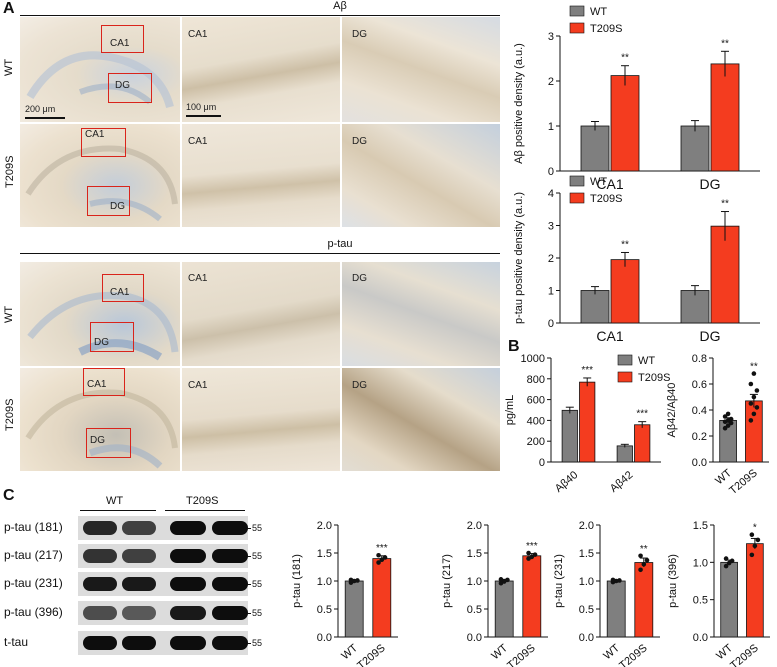 Image resolution: width=777 pixels, height=667 pixels. What do you see at coordinates (519, 258) in the screenshot?
I see `ptau_density-ylabel: p-tau positive density (a.u.)` at bounding box center [519, 258].